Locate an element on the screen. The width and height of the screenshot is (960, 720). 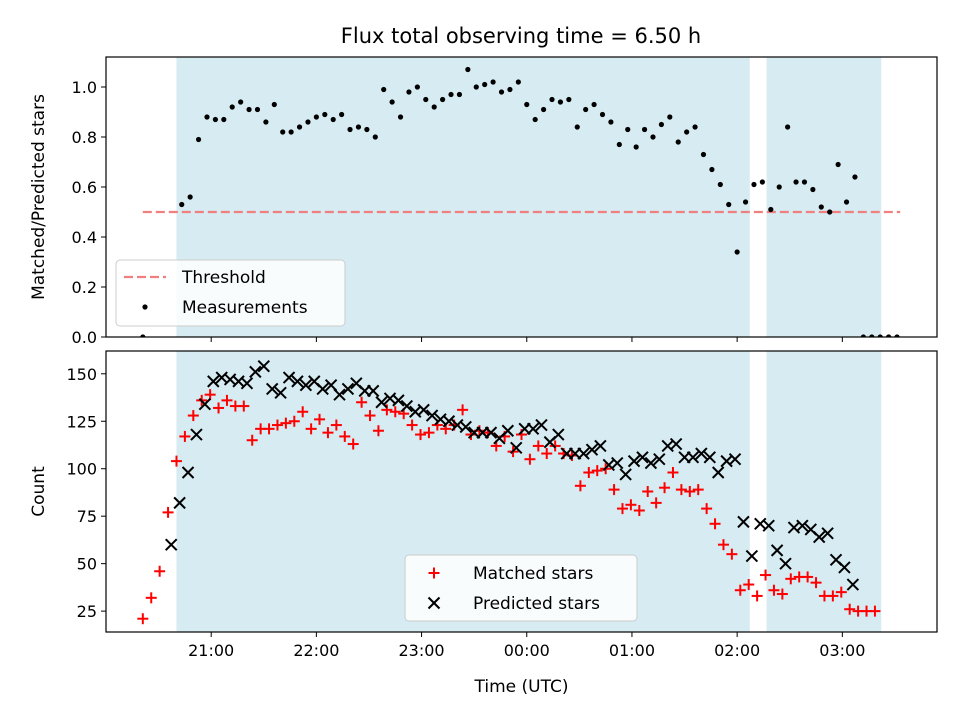
y-tick-label: 75 is located at coordinates (87, 516).